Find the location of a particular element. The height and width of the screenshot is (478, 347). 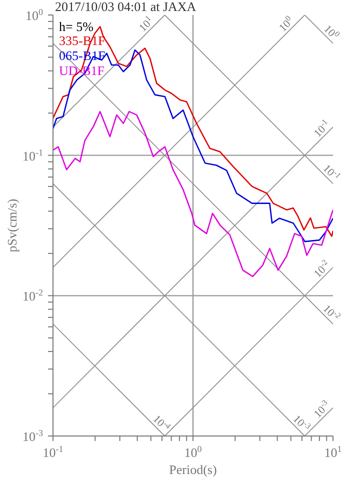

annotation: h= 5% is located at coordinates (76, 26).